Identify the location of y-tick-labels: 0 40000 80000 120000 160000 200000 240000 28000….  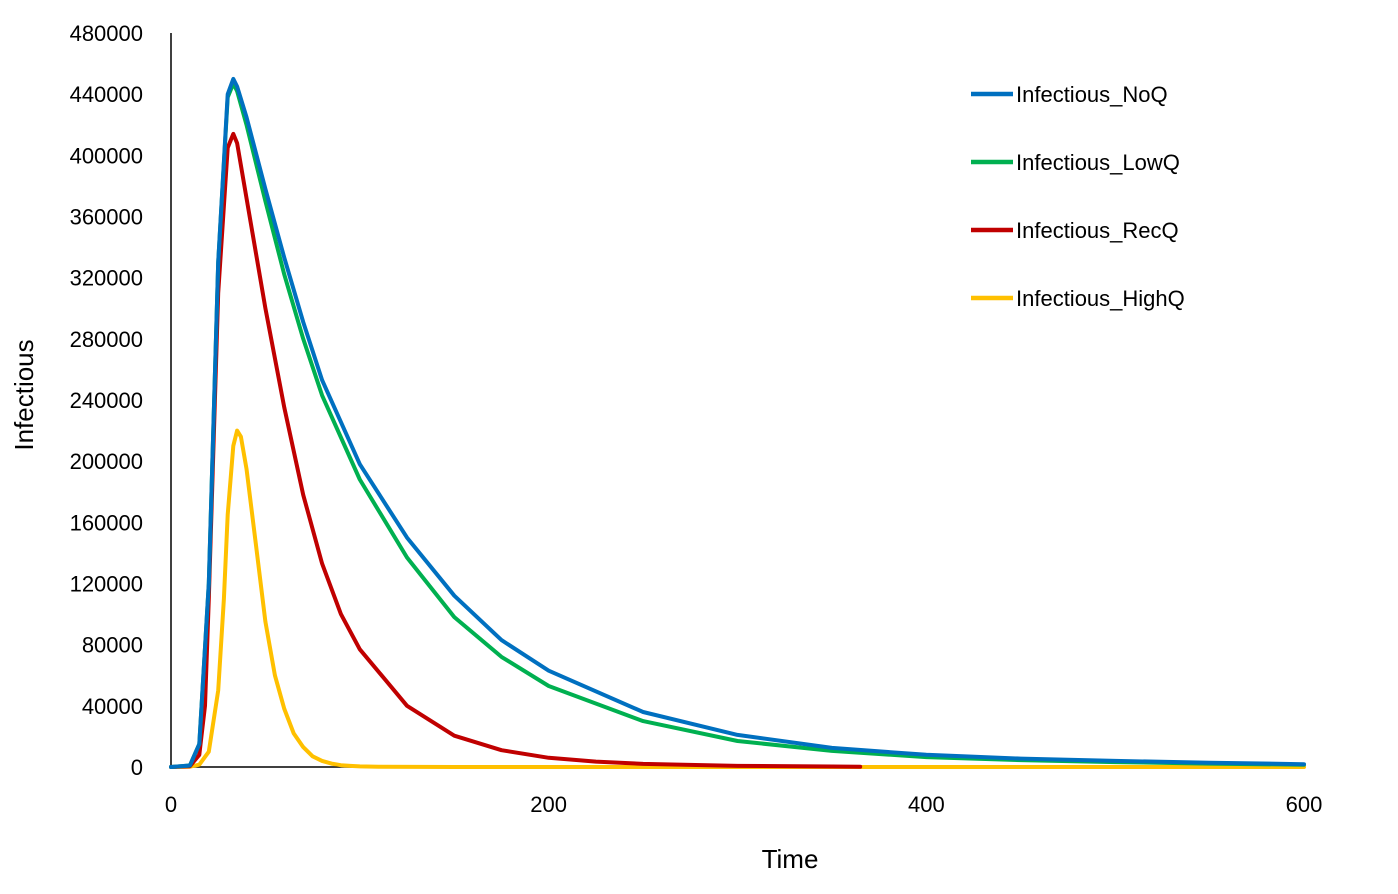
(106, 400).